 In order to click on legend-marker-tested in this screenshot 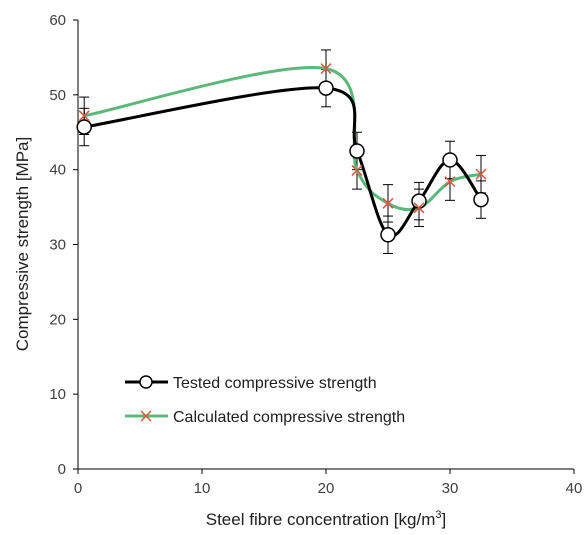, I will do `click(146, 382)`.